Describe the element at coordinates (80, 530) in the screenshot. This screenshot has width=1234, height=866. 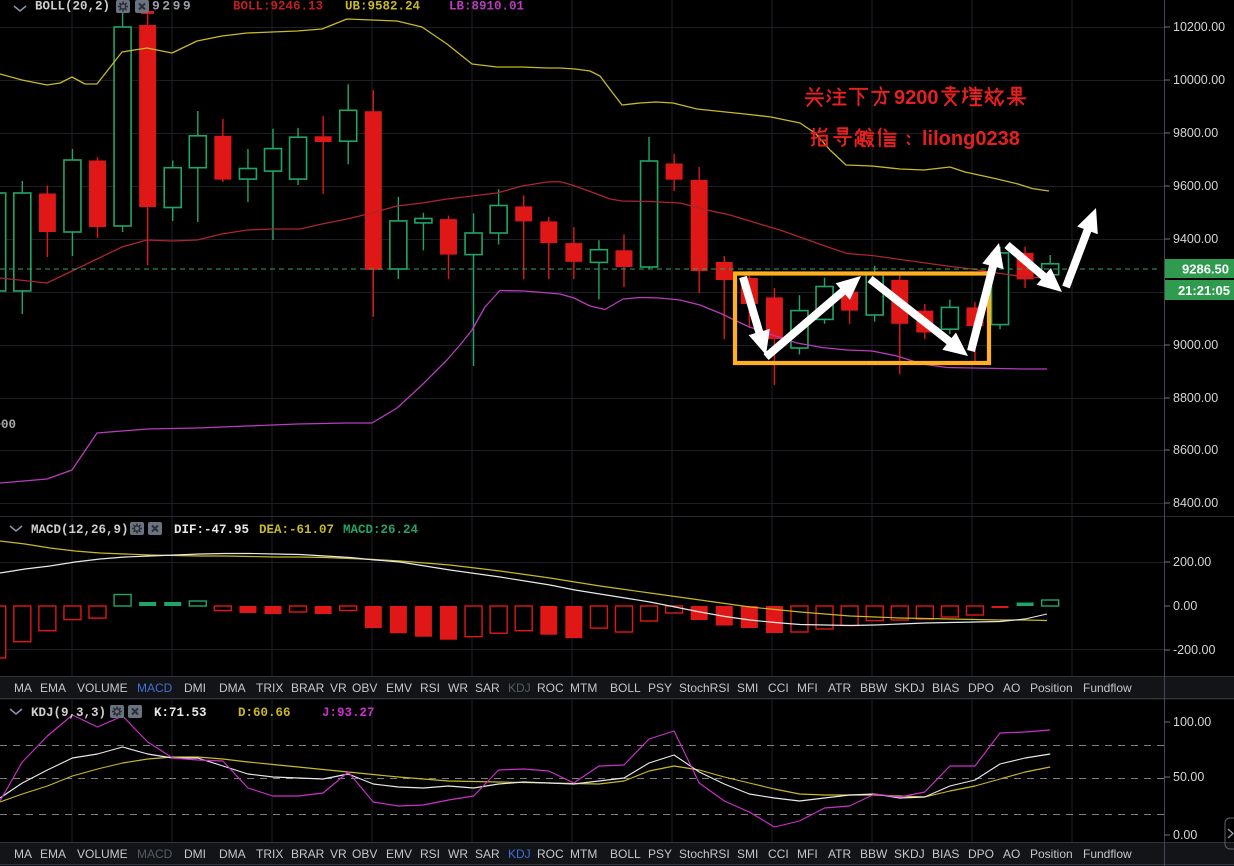
I see `svg-text: MACD(12,26,9)` at that location.